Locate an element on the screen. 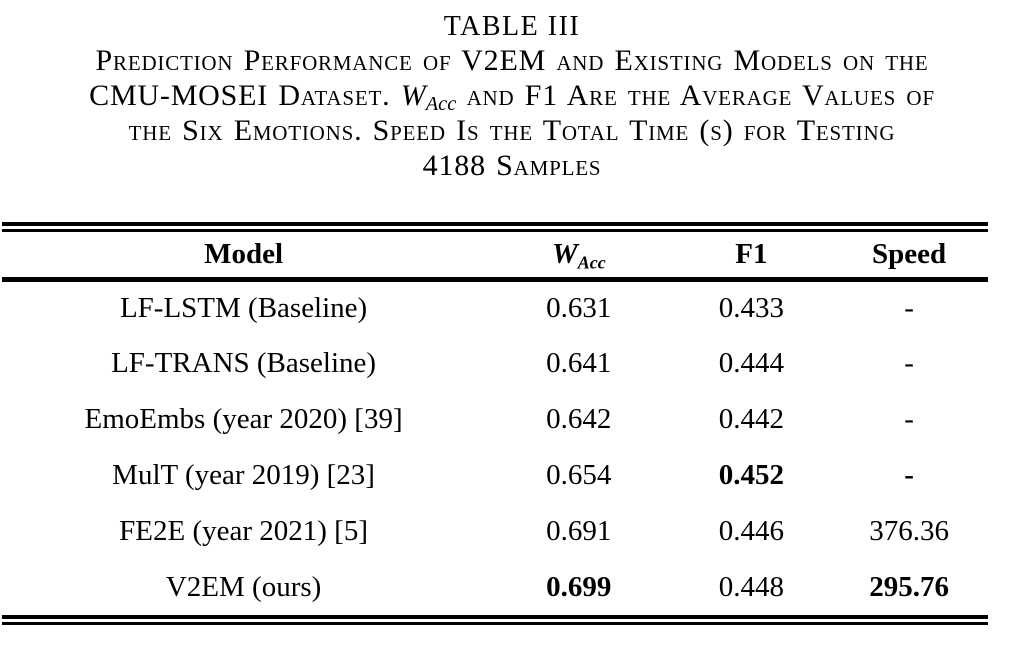  wacc-header-subscript: Acc is located at coordinates (591, 262).